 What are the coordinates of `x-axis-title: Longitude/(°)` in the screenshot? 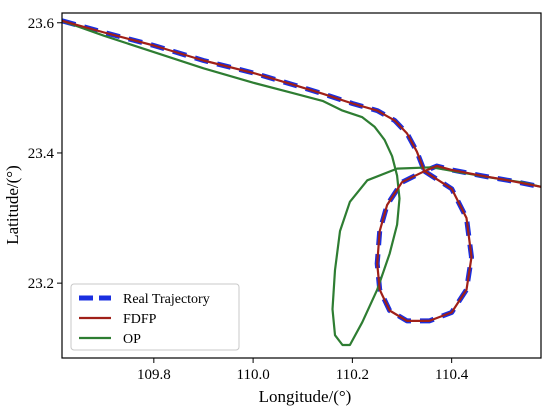 It's located at (305, 396).